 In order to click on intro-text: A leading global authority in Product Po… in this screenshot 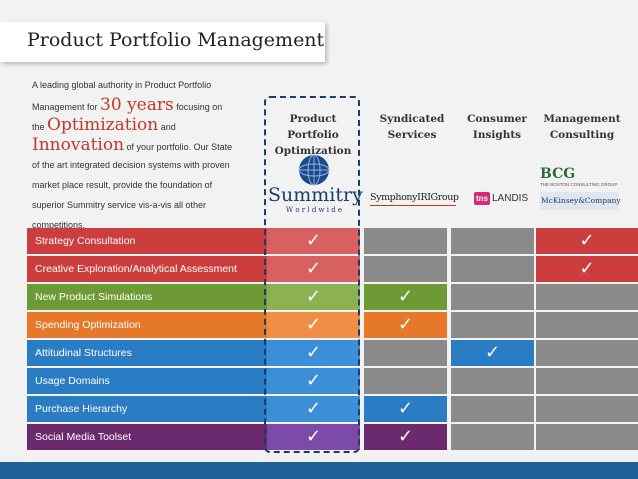, I will do `click(149, 155)`.